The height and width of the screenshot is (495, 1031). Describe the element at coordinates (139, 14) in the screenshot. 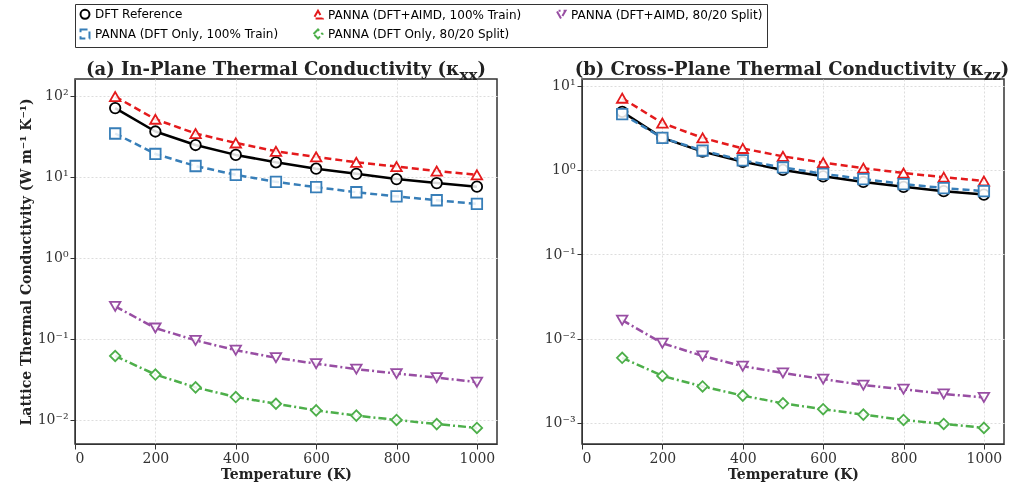

I see `legend-label: DFT Reference` at that location.